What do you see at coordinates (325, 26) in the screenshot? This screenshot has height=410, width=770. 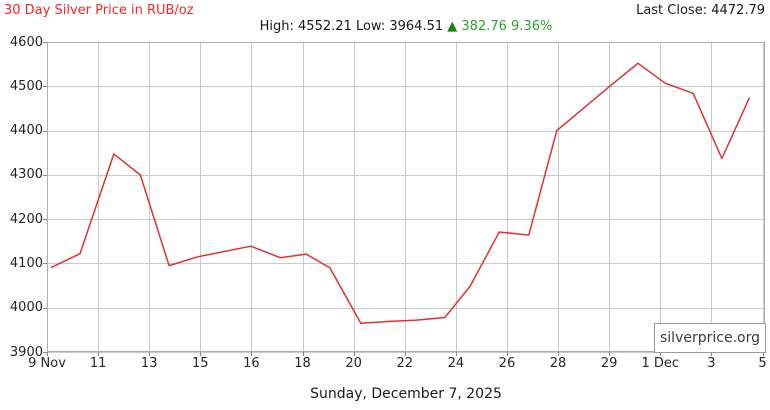 I see `high-value: 4552.21` at bounding box center [325, 26].